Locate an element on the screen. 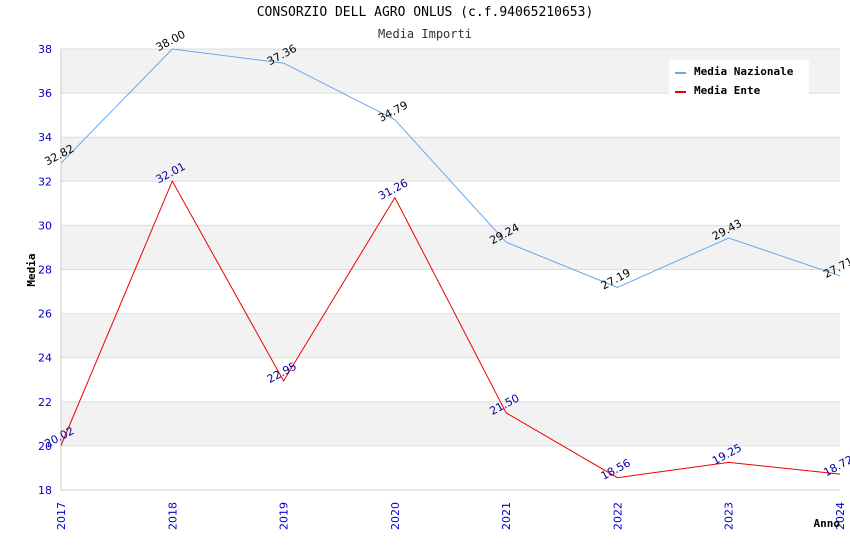 This screenshot has width=850, height=550. x-tick-label: 2021 is located at coordinates (506, 516).